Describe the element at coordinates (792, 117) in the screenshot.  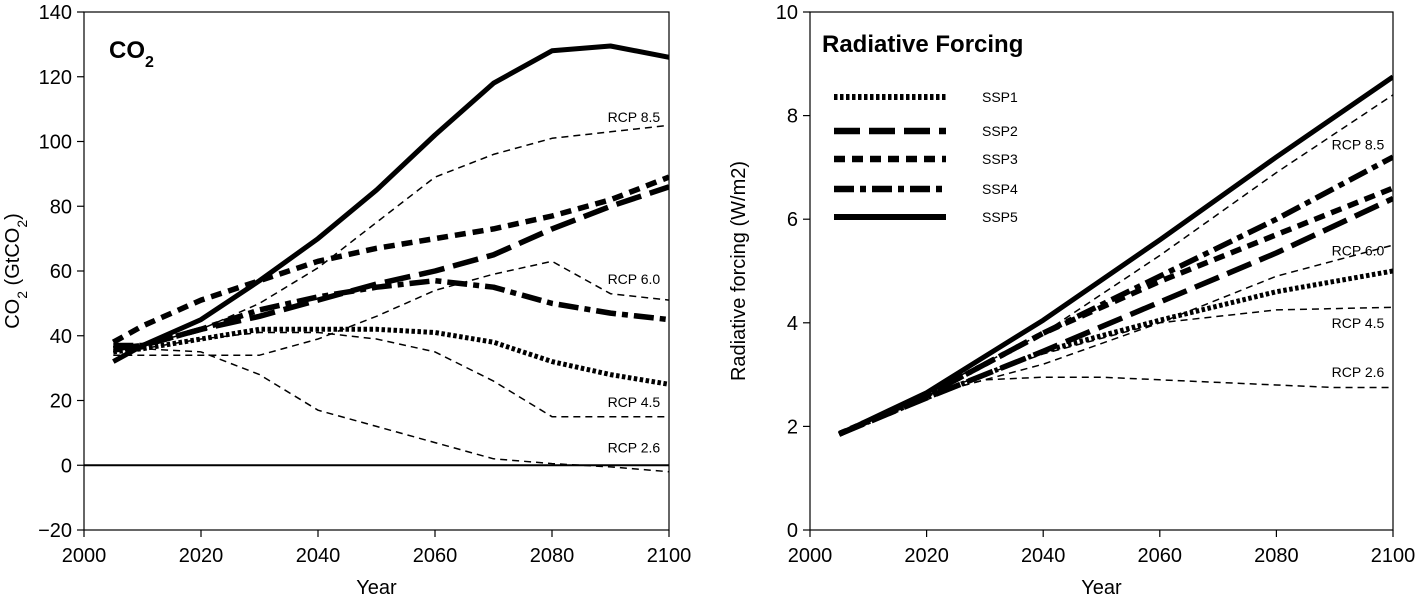
I see `y-tick-label: 8` at that location.